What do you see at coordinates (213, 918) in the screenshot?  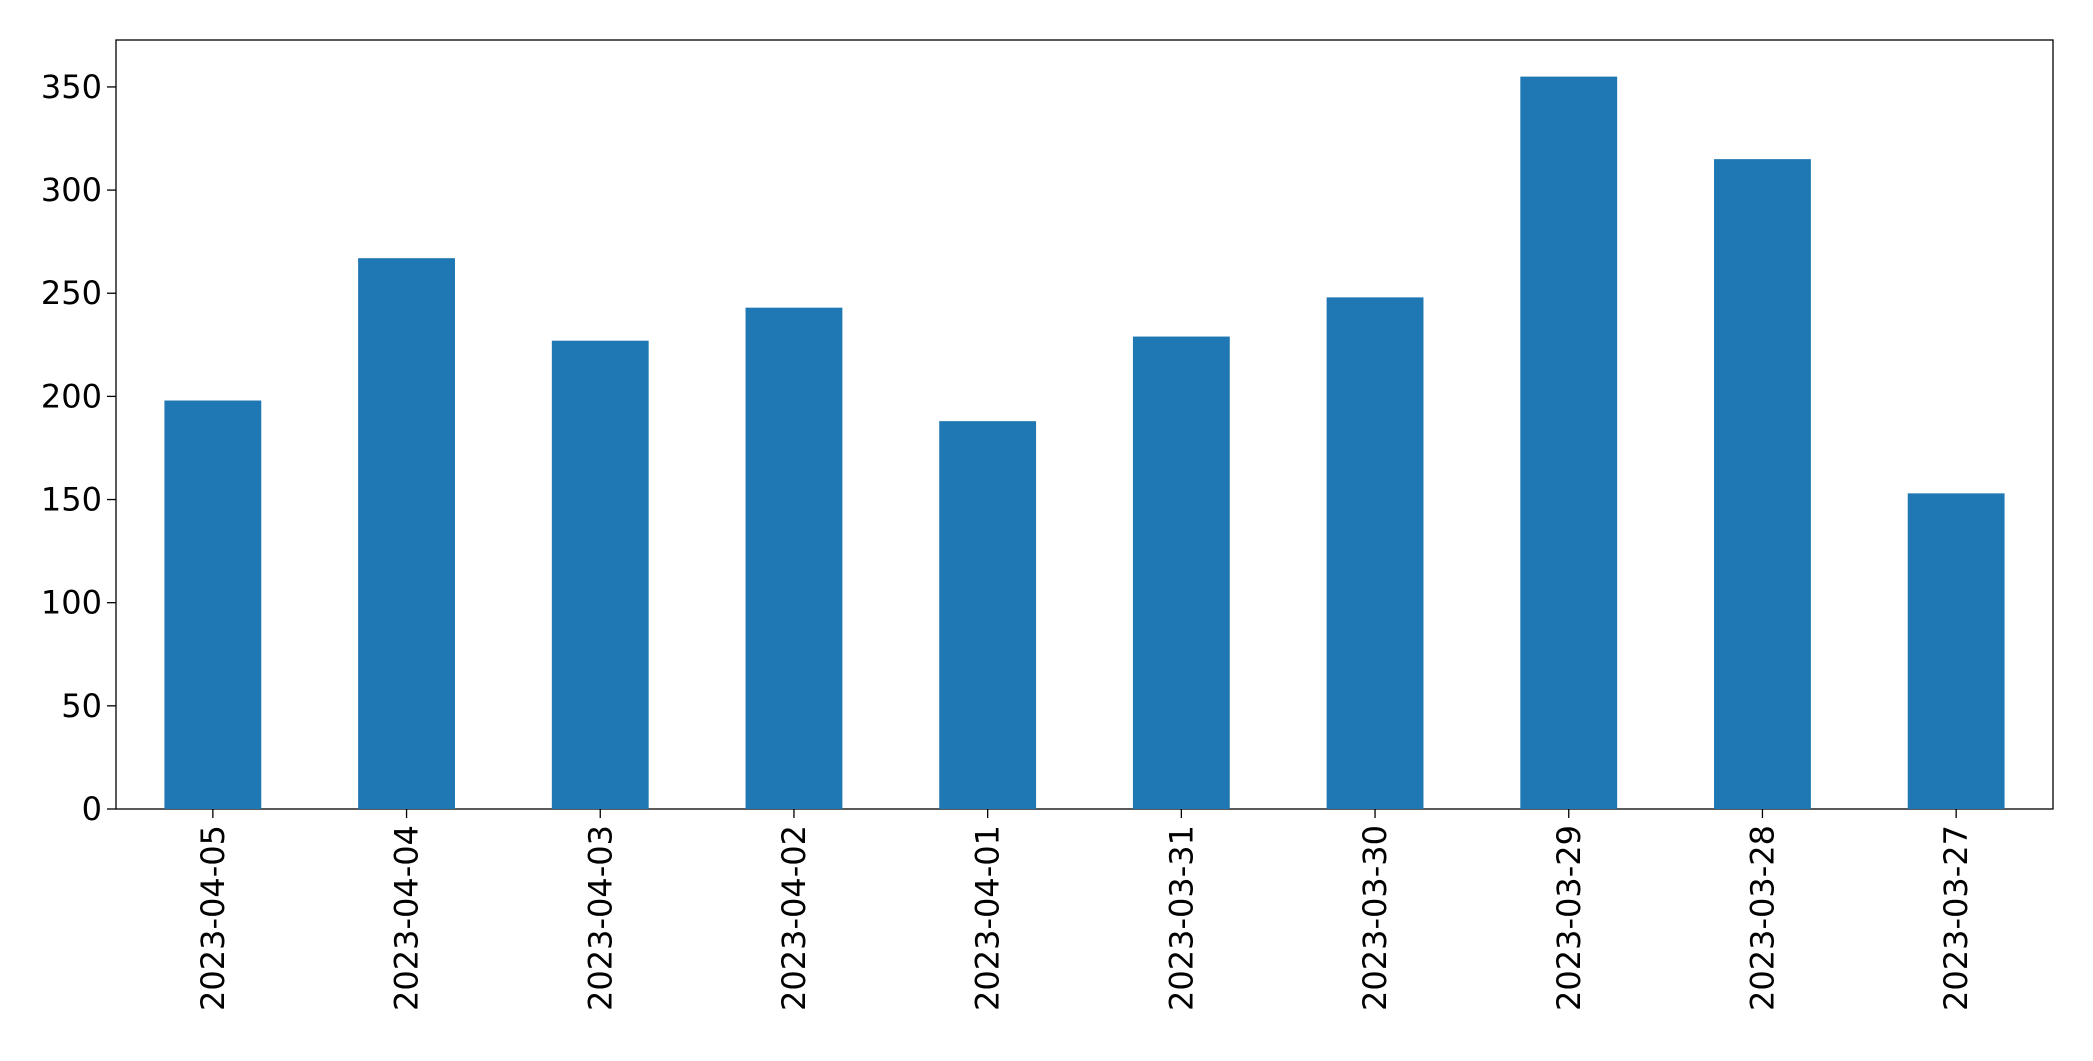 I see `x-tick-label: 2023-04-05` at bounding box center [213, 918].